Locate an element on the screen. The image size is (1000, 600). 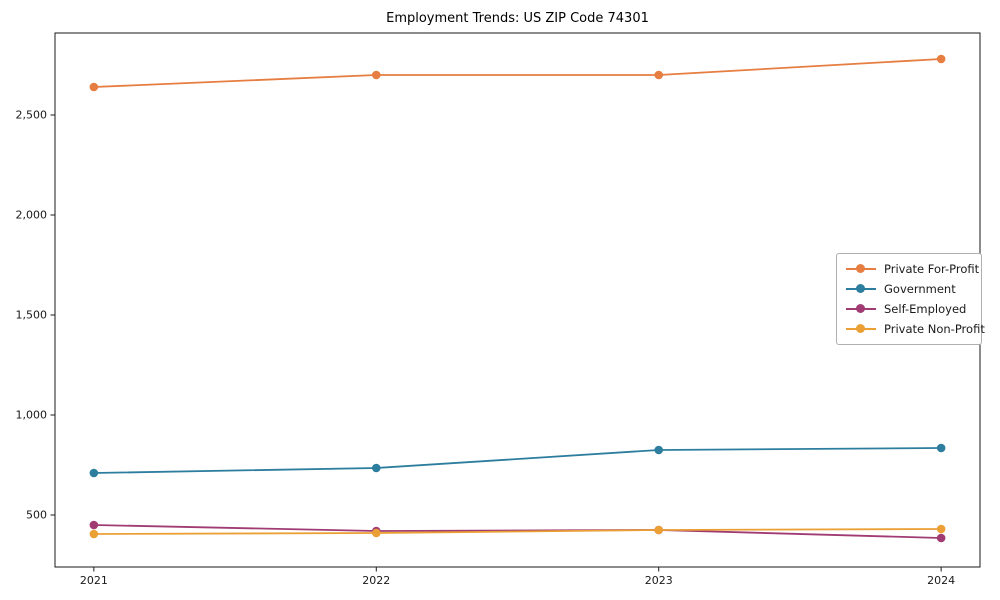
legend-marker-private-non-profit is located at coordinates (861, 329).